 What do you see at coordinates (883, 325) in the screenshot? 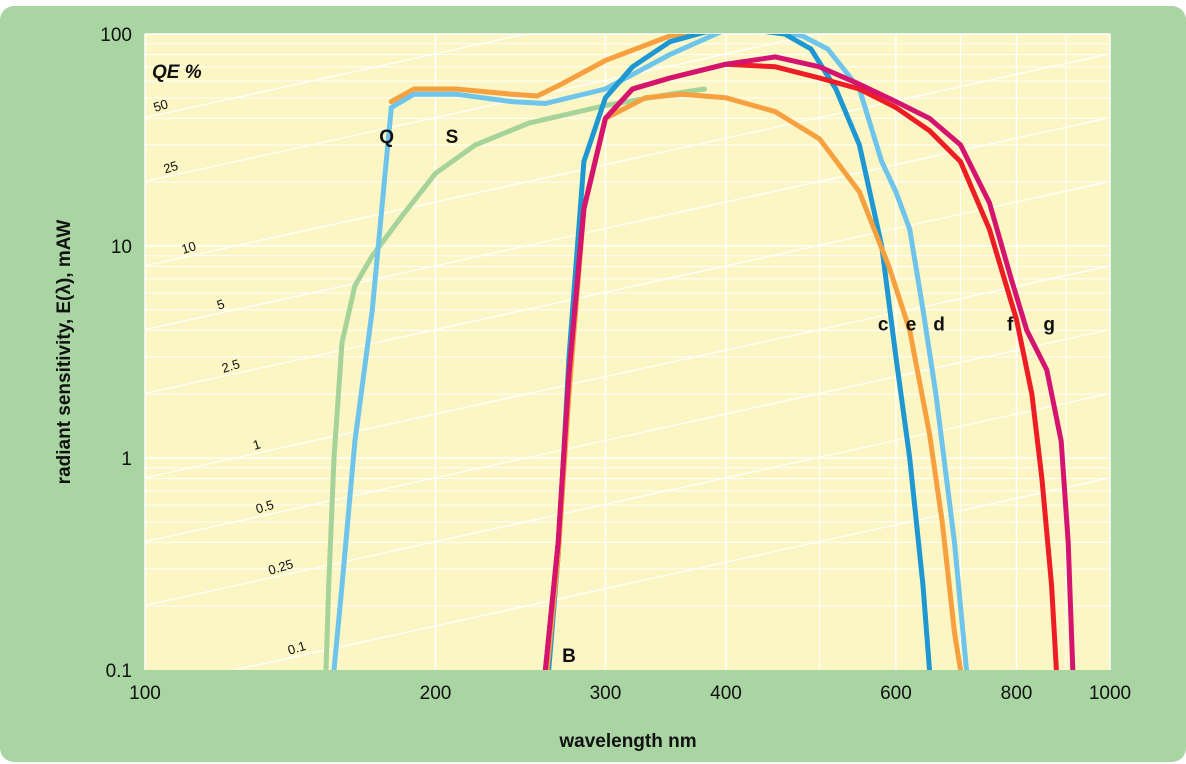
I see `curve-label: c` at bounding box center [883, 325].